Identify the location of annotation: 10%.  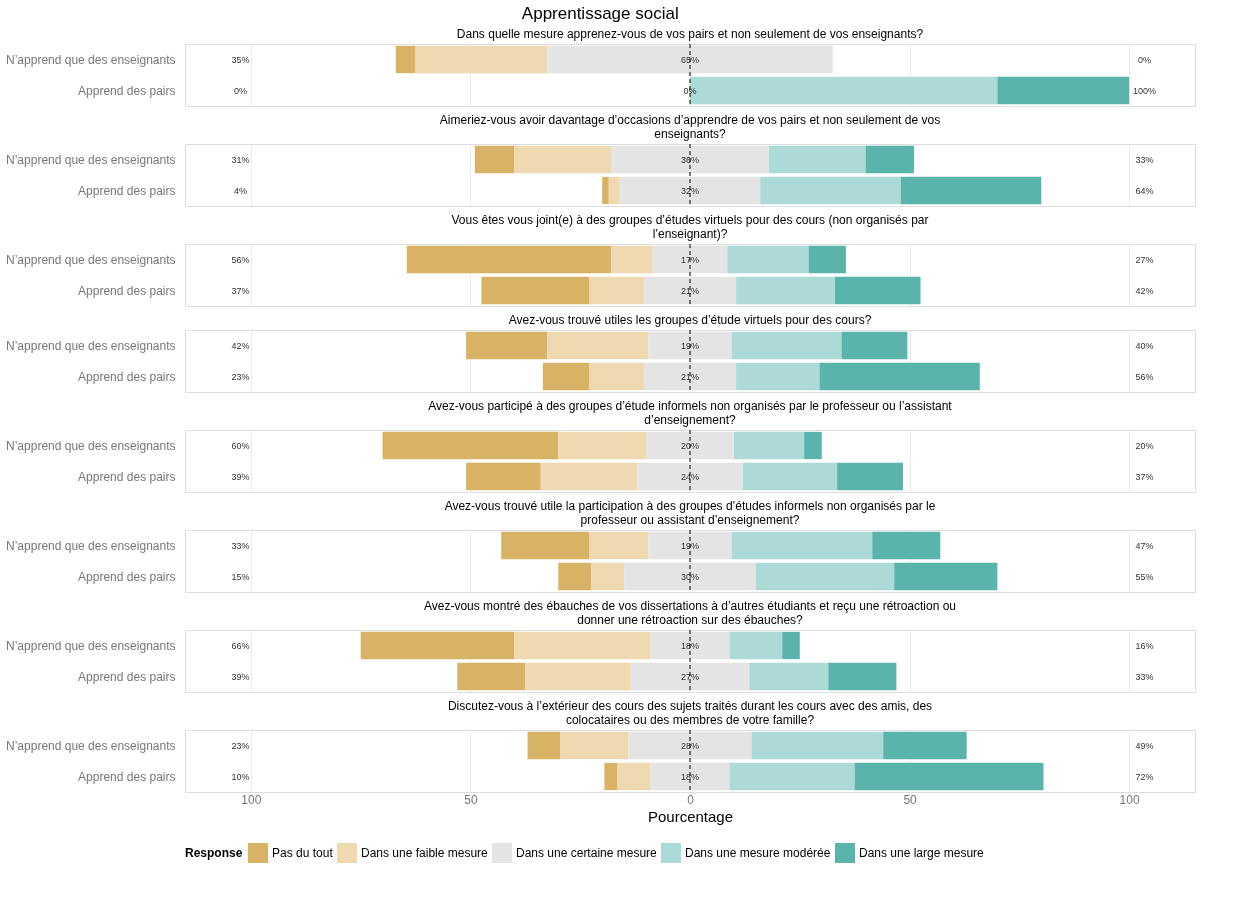
(240, 776).